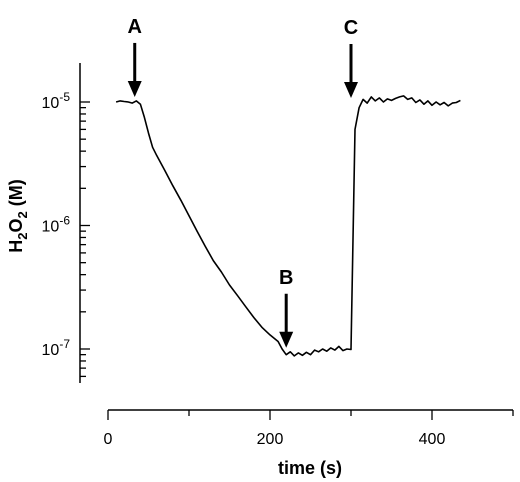 This screenshot has height=482, width=520. What do you see at coordinates (85, 239) in the screenshot?
I see `y-ticks` at bounding box center [85, 239].